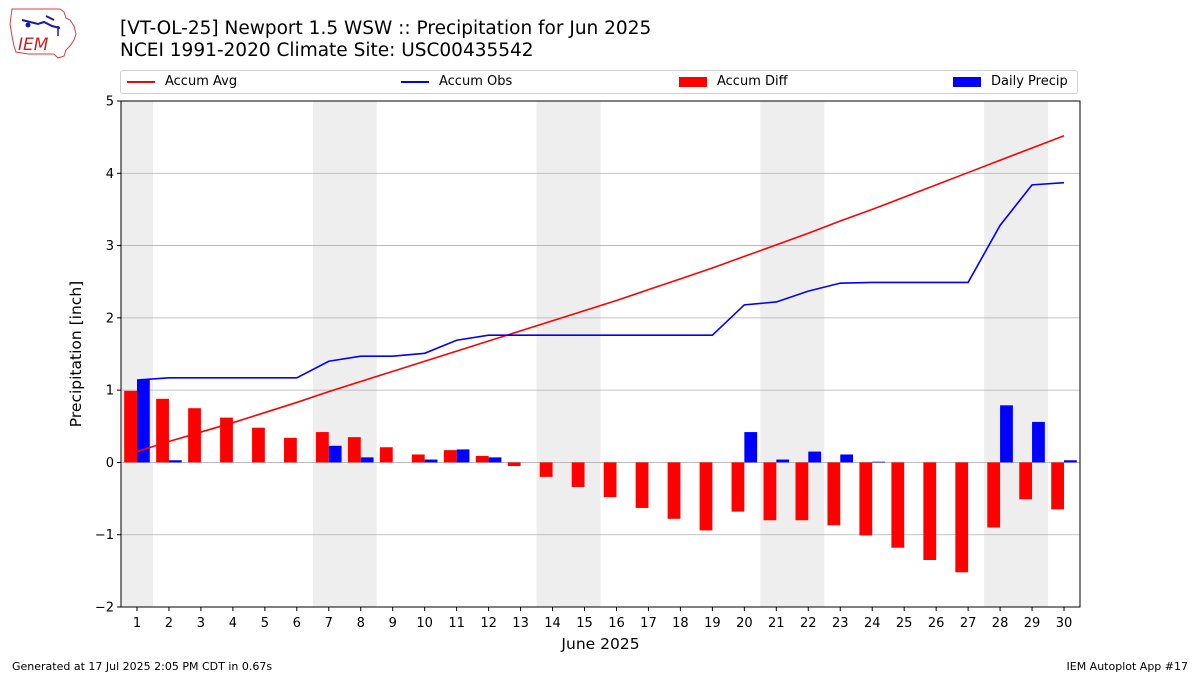 The height and width of the screenshot is (675, 1200). I want to click on x-tick-label: 30, so click(1064, 623).